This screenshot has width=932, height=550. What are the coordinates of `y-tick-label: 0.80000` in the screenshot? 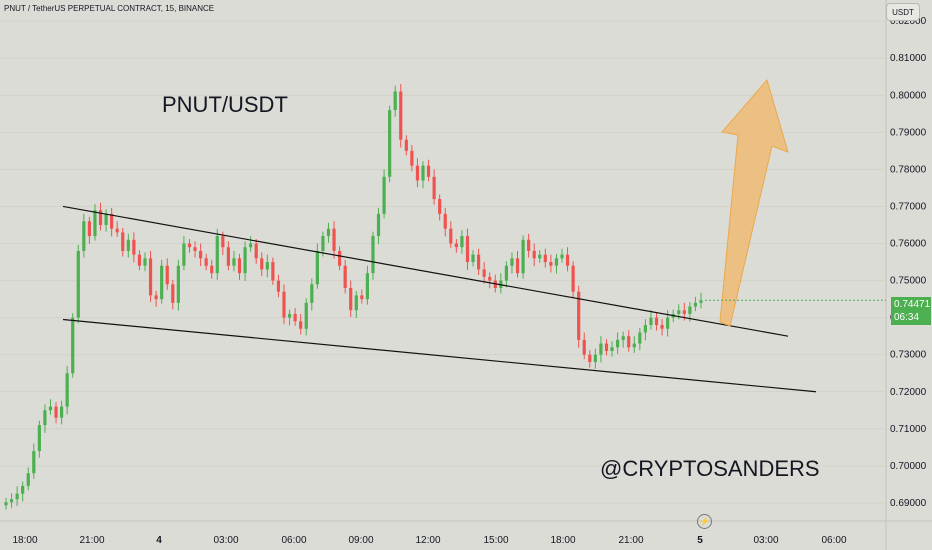 It's located at (908, 95).